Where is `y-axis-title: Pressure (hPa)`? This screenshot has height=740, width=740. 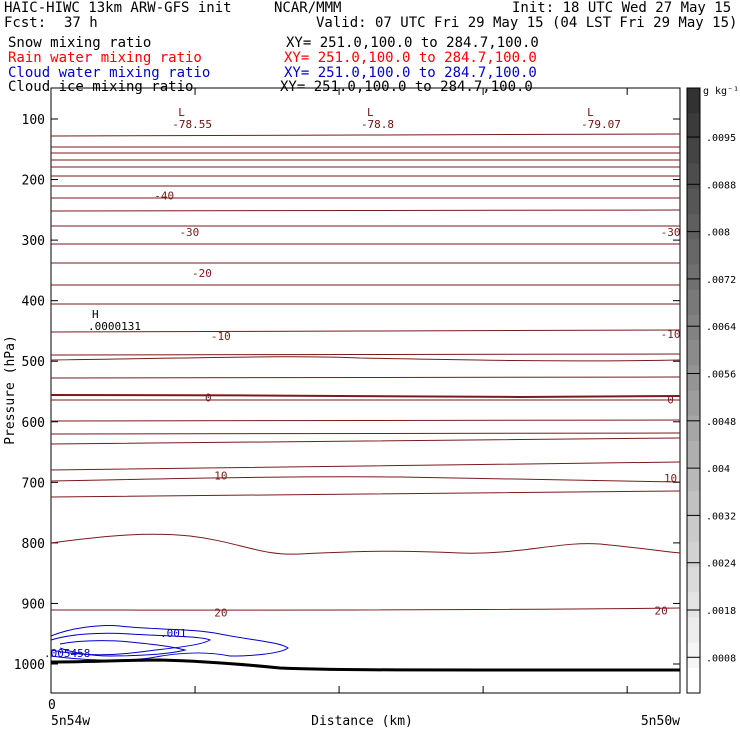
y-axis-title: Pressure (hPa) is located at coordinates (10, 390).